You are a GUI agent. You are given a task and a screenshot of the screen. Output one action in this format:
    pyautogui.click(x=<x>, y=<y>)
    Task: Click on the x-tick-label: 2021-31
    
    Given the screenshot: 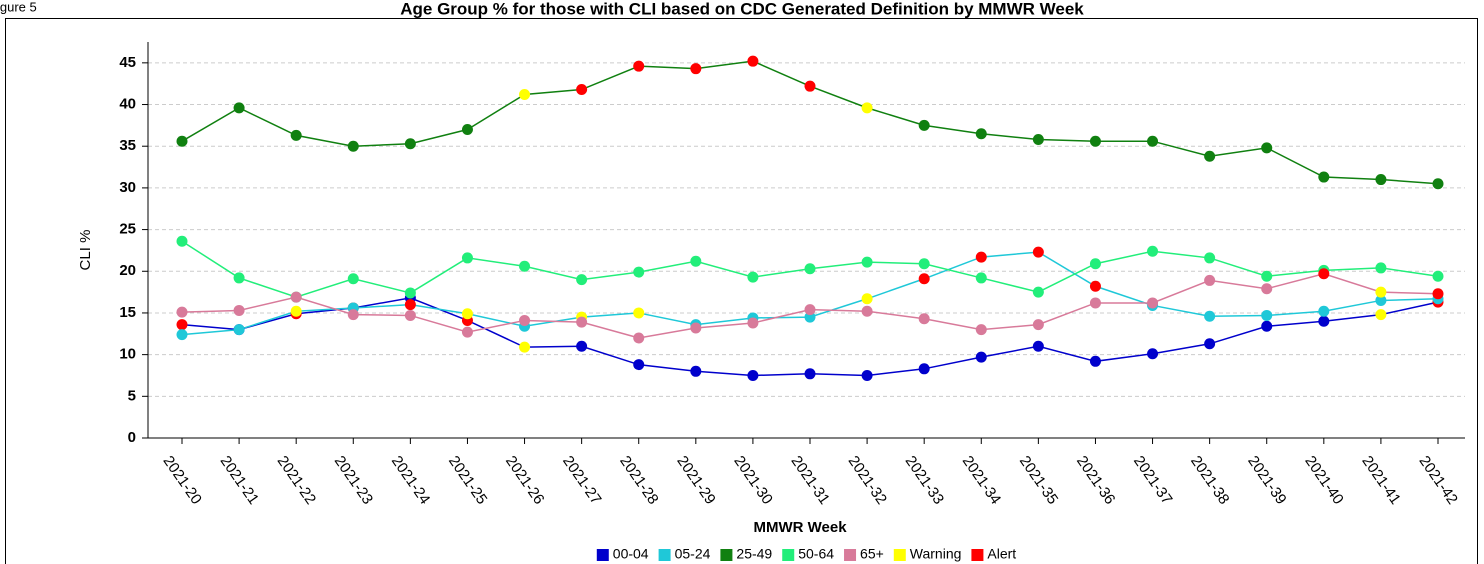 What is the action you would take?
    pyautogui.click(x=810, y=480)
    